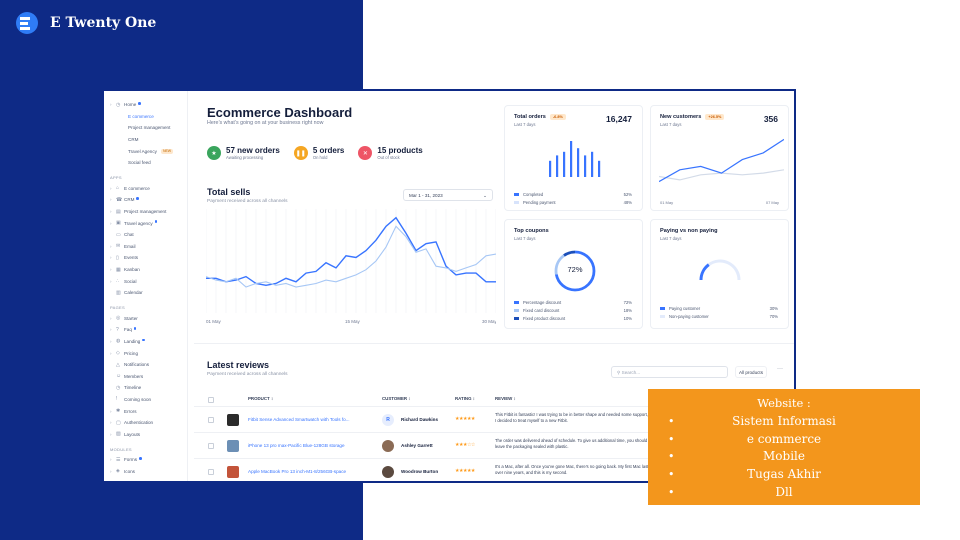 Image resolution: width=960 pixels, height=540 pixels. I want to click on chevron-down-icon: ⌄, so click(485, 195).